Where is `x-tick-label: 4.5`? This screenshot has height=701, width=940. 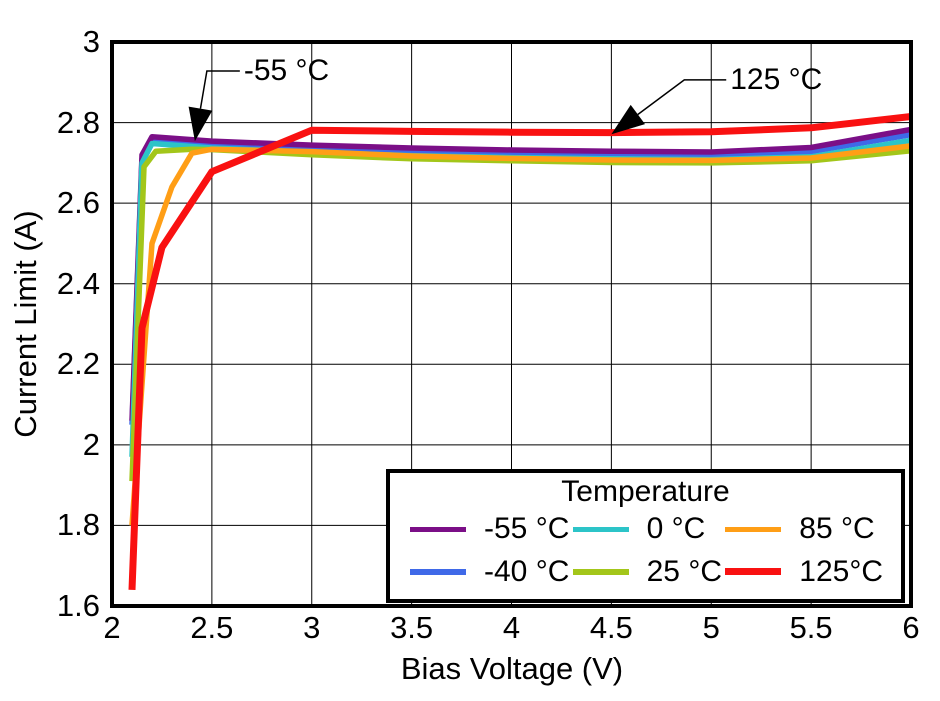 x-tick-label: 4.5 is located at coordinates (611, 627).